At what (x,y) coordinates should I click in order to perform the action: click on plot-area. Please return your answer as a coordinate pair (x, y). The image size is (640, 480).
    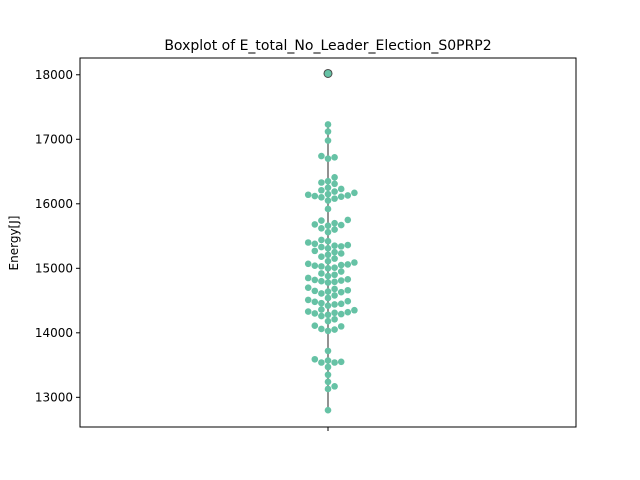
    Looking at the image, I should click on (331, 241).